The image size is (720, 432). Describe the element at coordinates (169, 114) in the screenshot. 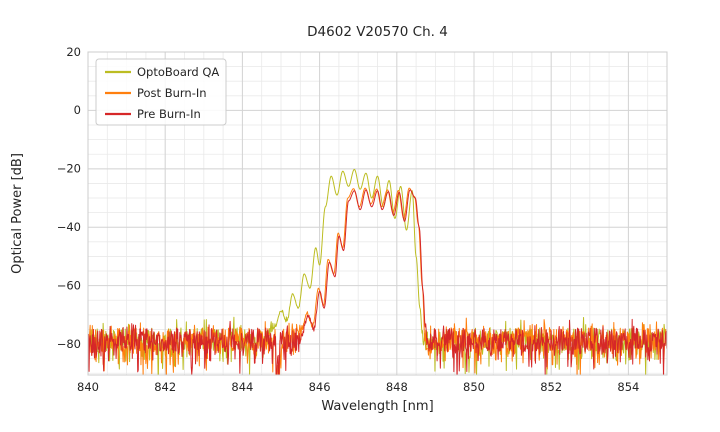

I see `legend-label: Pre Burn-In` at that location.